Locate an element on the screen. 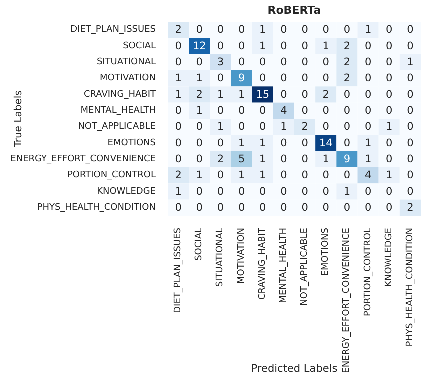  y-tick-label: SITUATIONAL is located at coordinates (126, 62).